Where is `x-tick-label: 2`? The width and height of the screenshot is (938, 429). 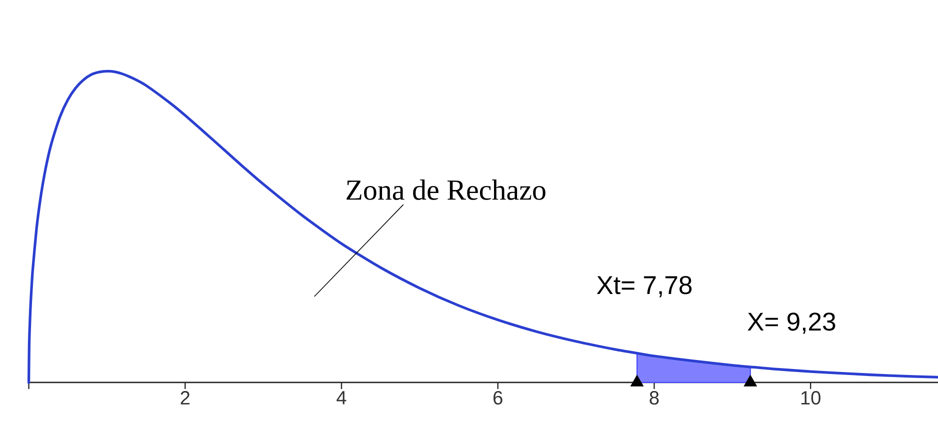
x-tick-label: 2 is located at coordinates (185, 397).